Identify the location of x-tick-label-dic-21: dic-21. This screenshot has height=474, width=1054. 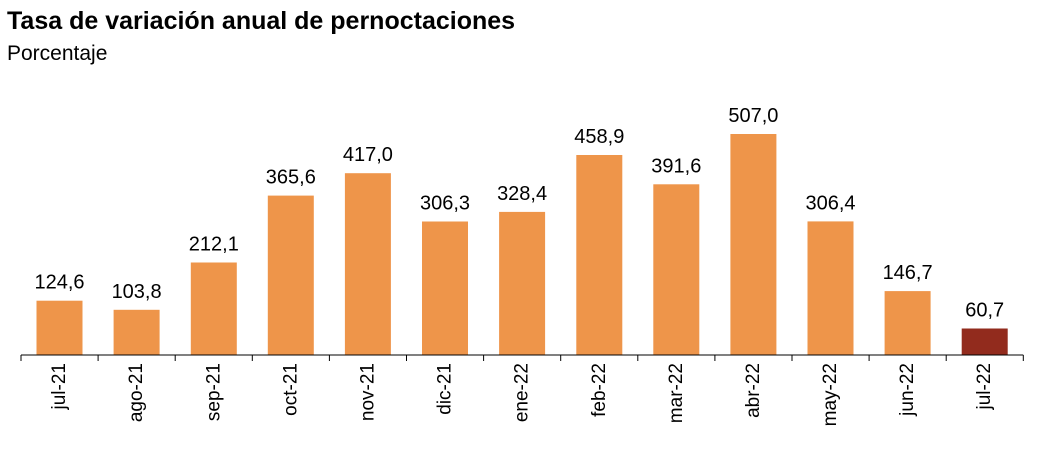
(445, 389).